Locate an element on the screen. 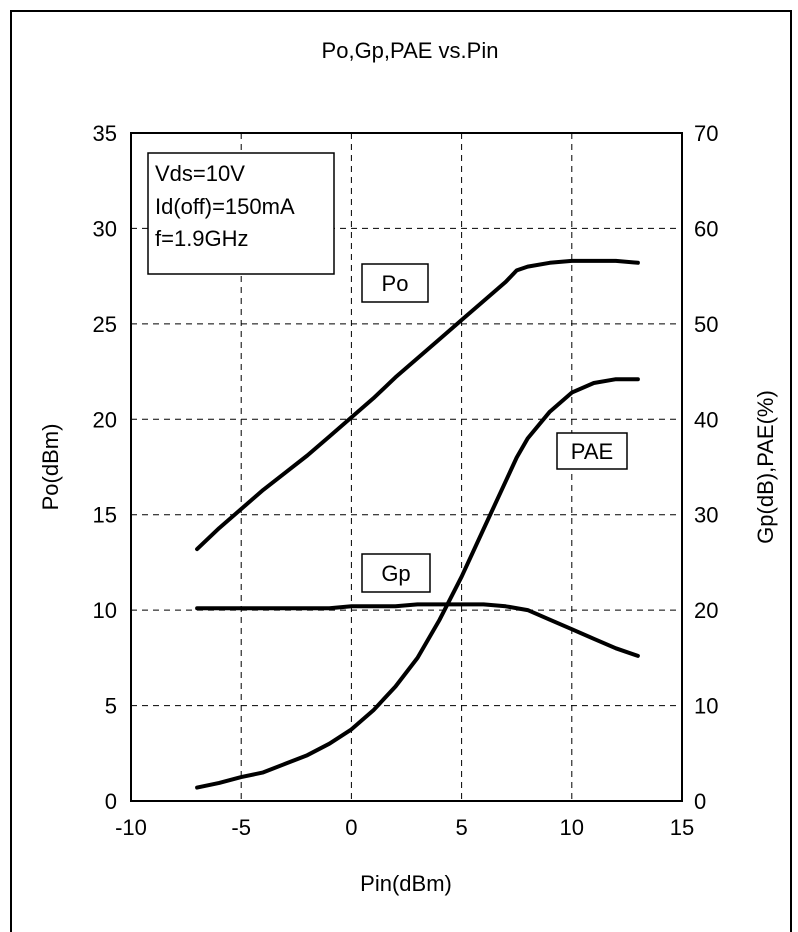  label-box-po is located at coordinates (395, 283).